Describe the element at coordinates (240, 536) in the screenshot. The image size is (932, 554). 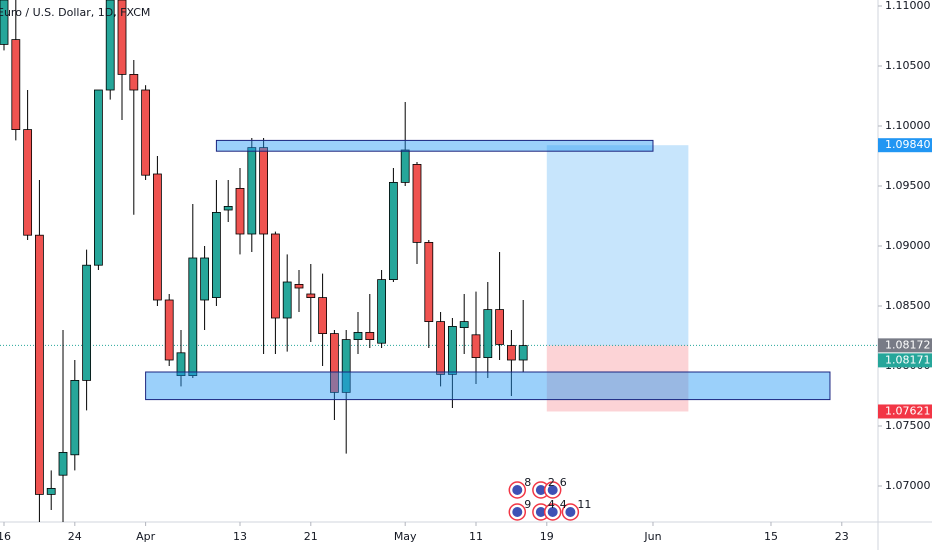
I see `x-tick-label: 13` at that location.